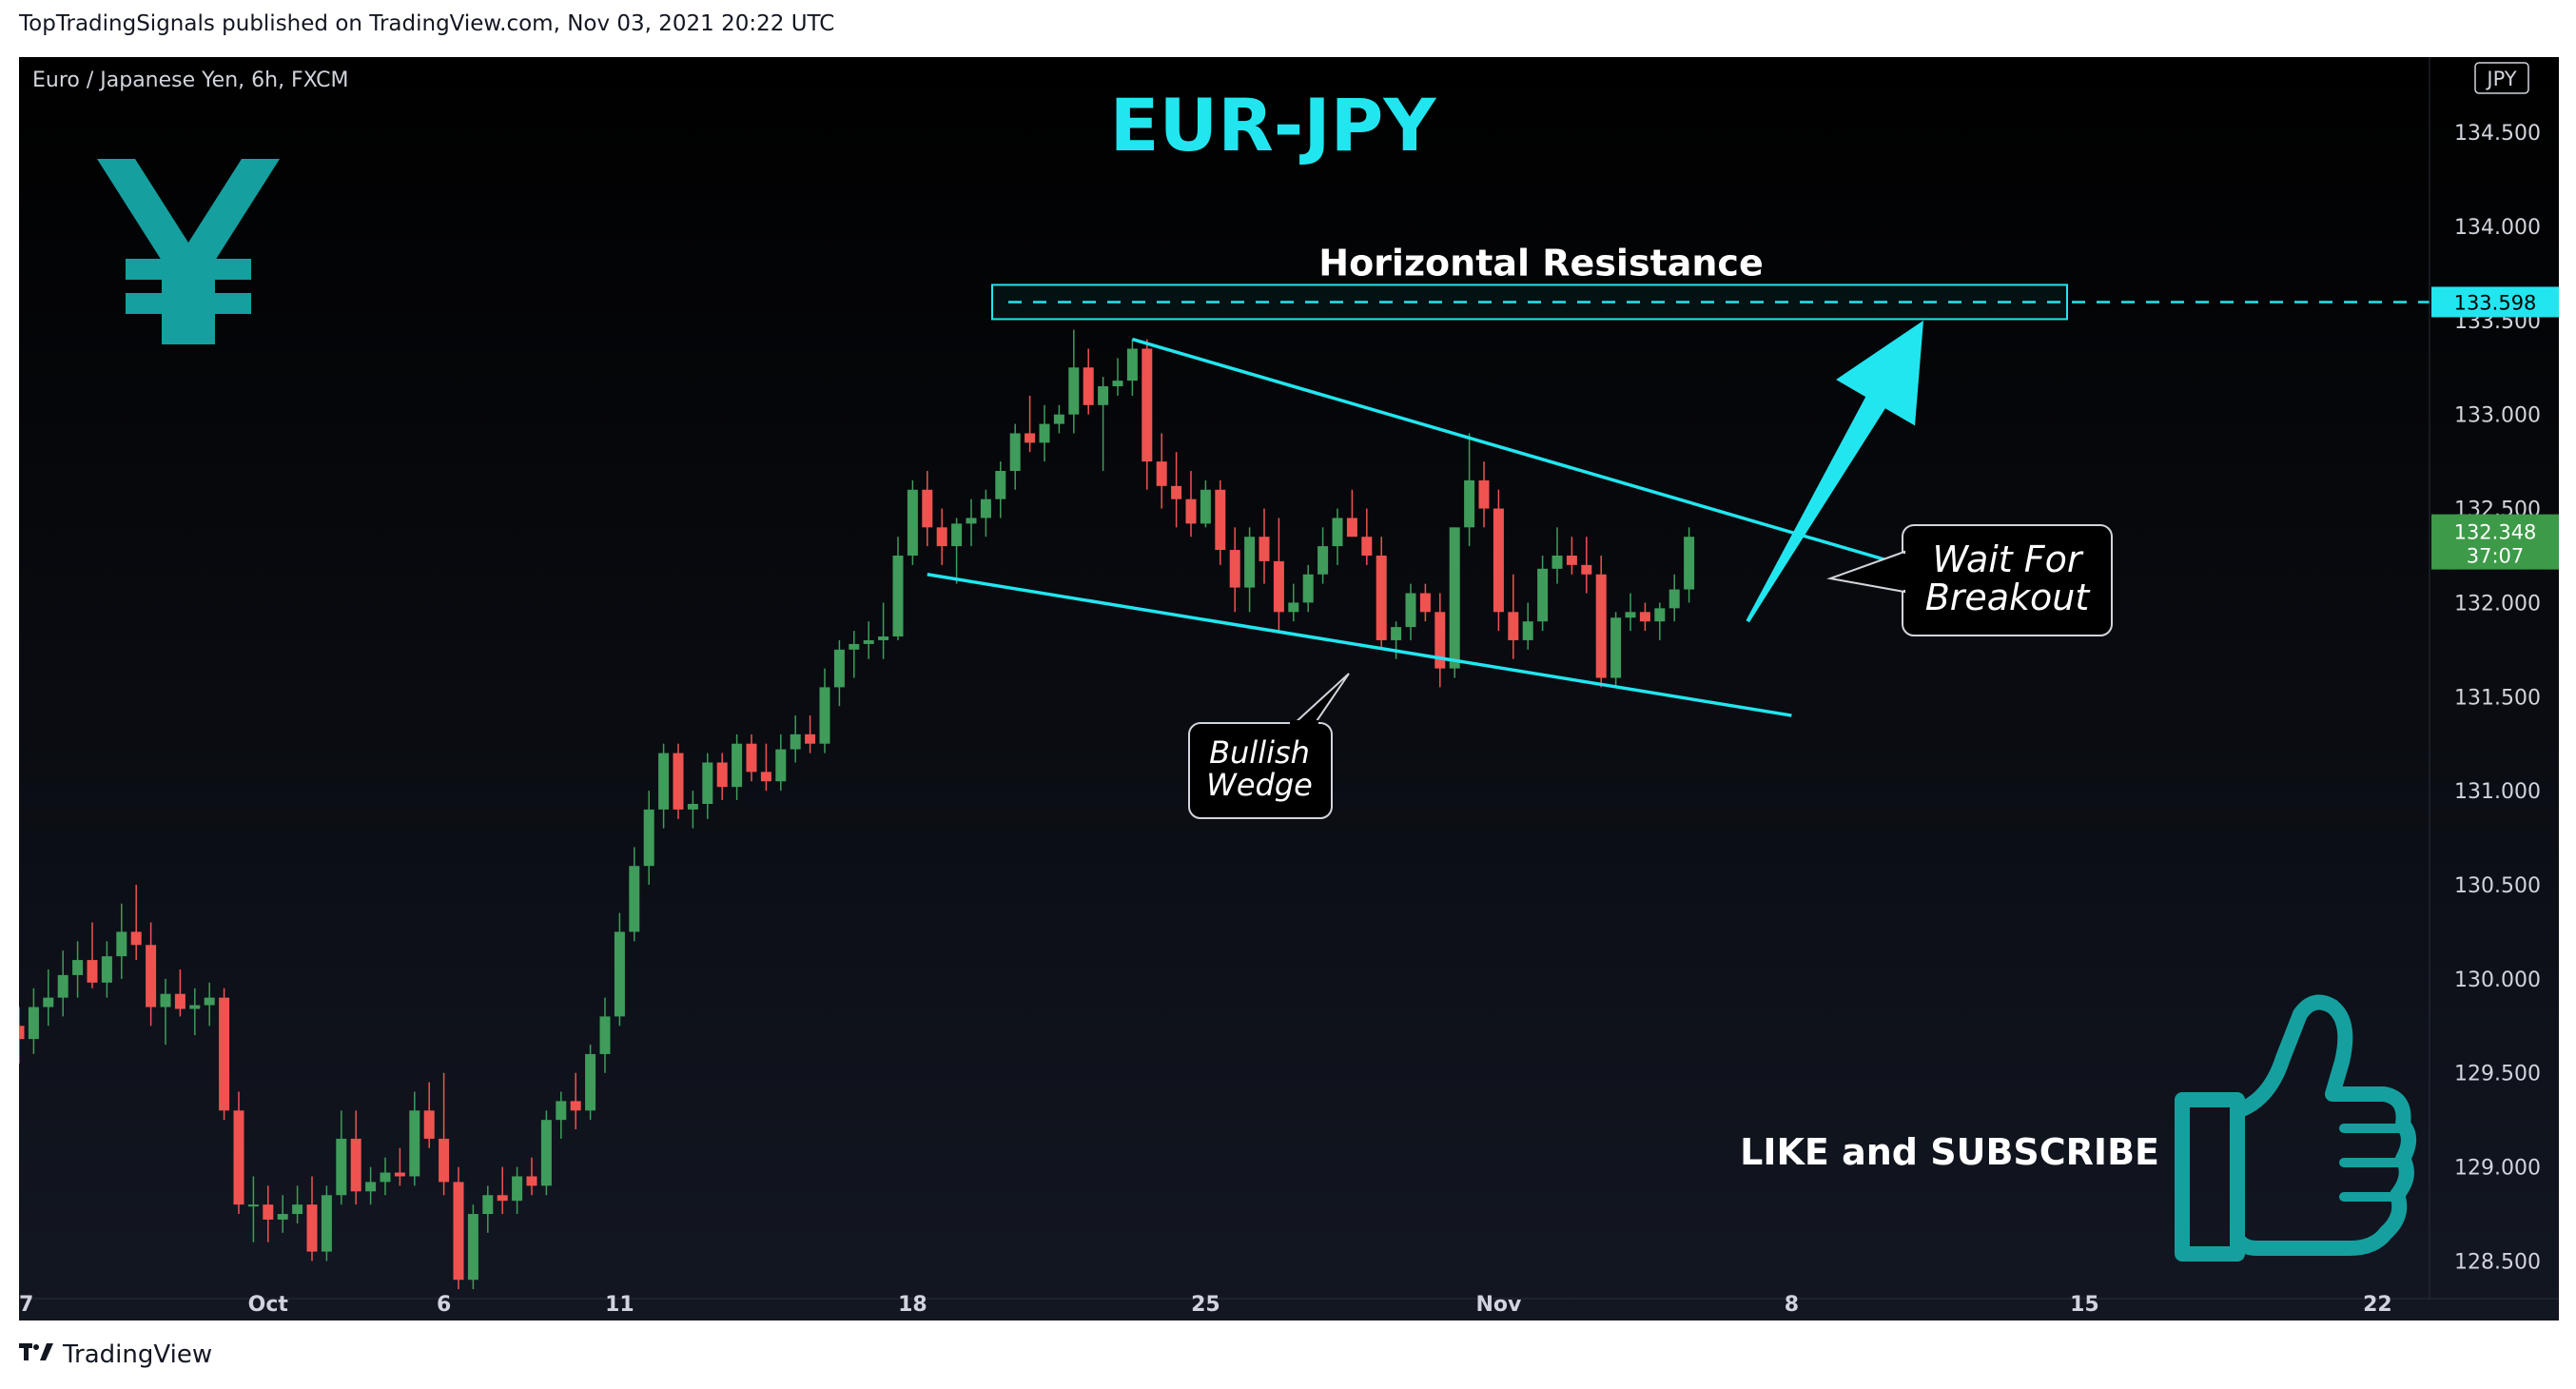 This screenshot has width=2576, height=1389. What do you see at coordinates (1792, 1305) in the screenshot?
I see `x-tick-label: 8` at bounding box center [1792, 1305].